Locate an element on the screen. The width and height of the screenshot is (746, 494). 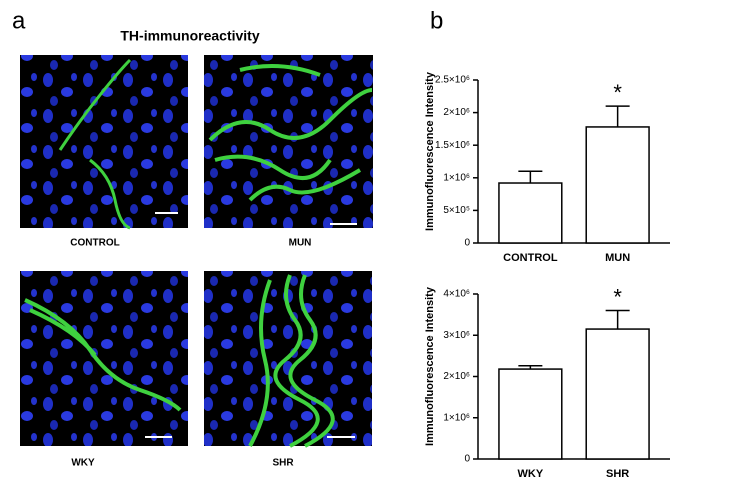
x-tick-label: WKY is located at coordinates (531, 474).